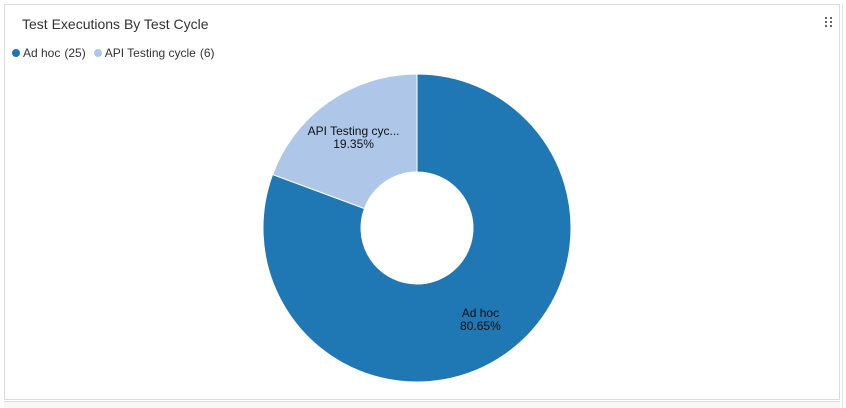 The width and height of the screenshot is (846, 408). What do you see at coordinates (207, 53) in the screenshot?
I see `legend-count: (6)` at bounding box center [207, 53].